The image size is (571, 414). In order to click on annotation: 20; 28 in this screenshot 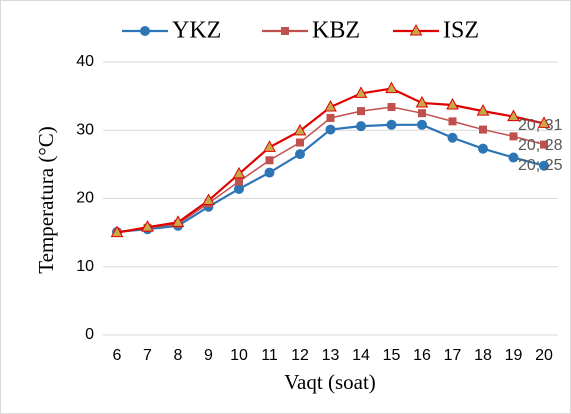, I will do `click(540, 145)`.